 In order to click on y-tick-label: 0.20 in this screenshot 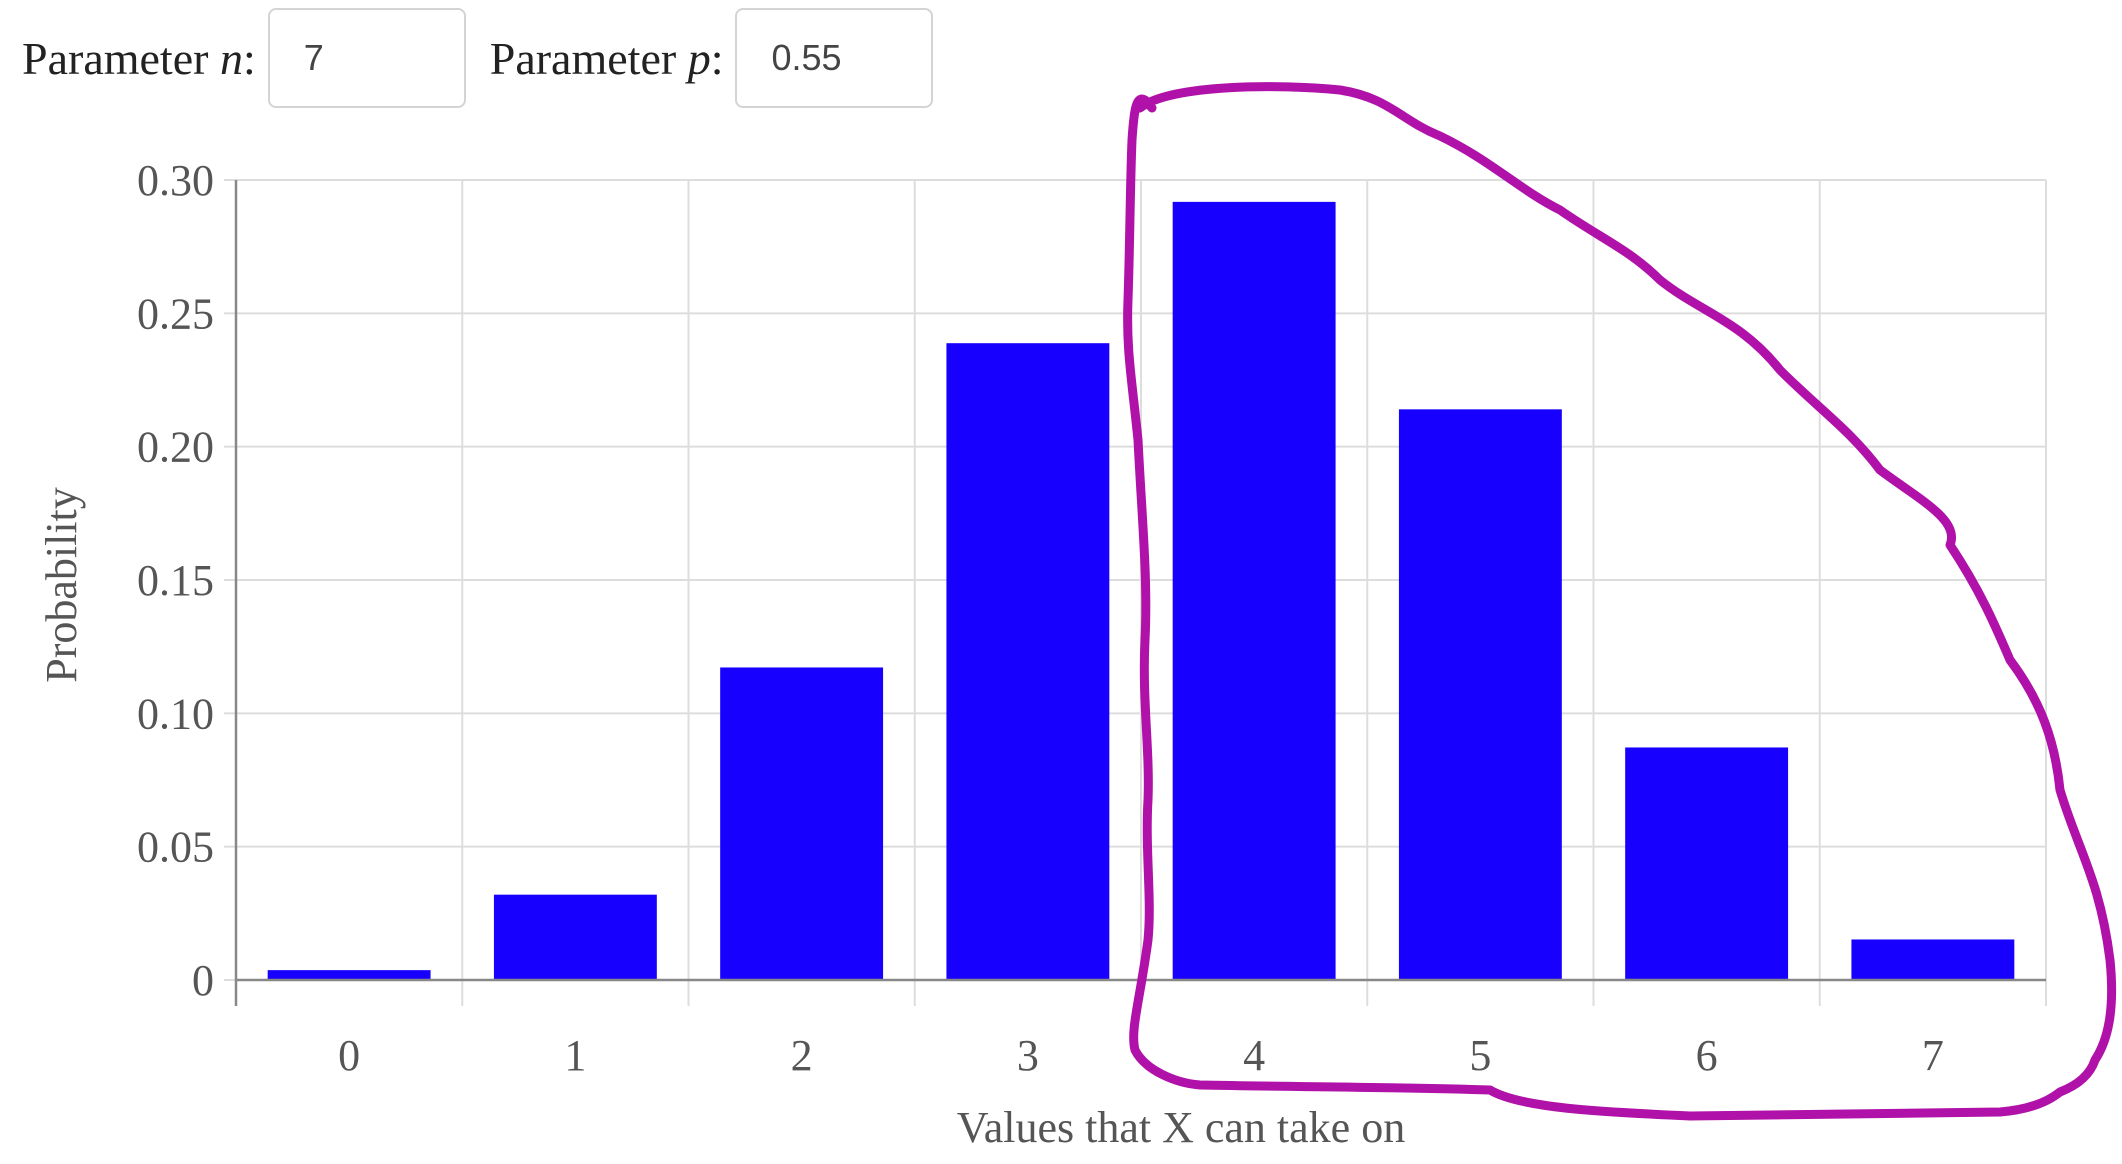, I will do `click(175, 447)`.